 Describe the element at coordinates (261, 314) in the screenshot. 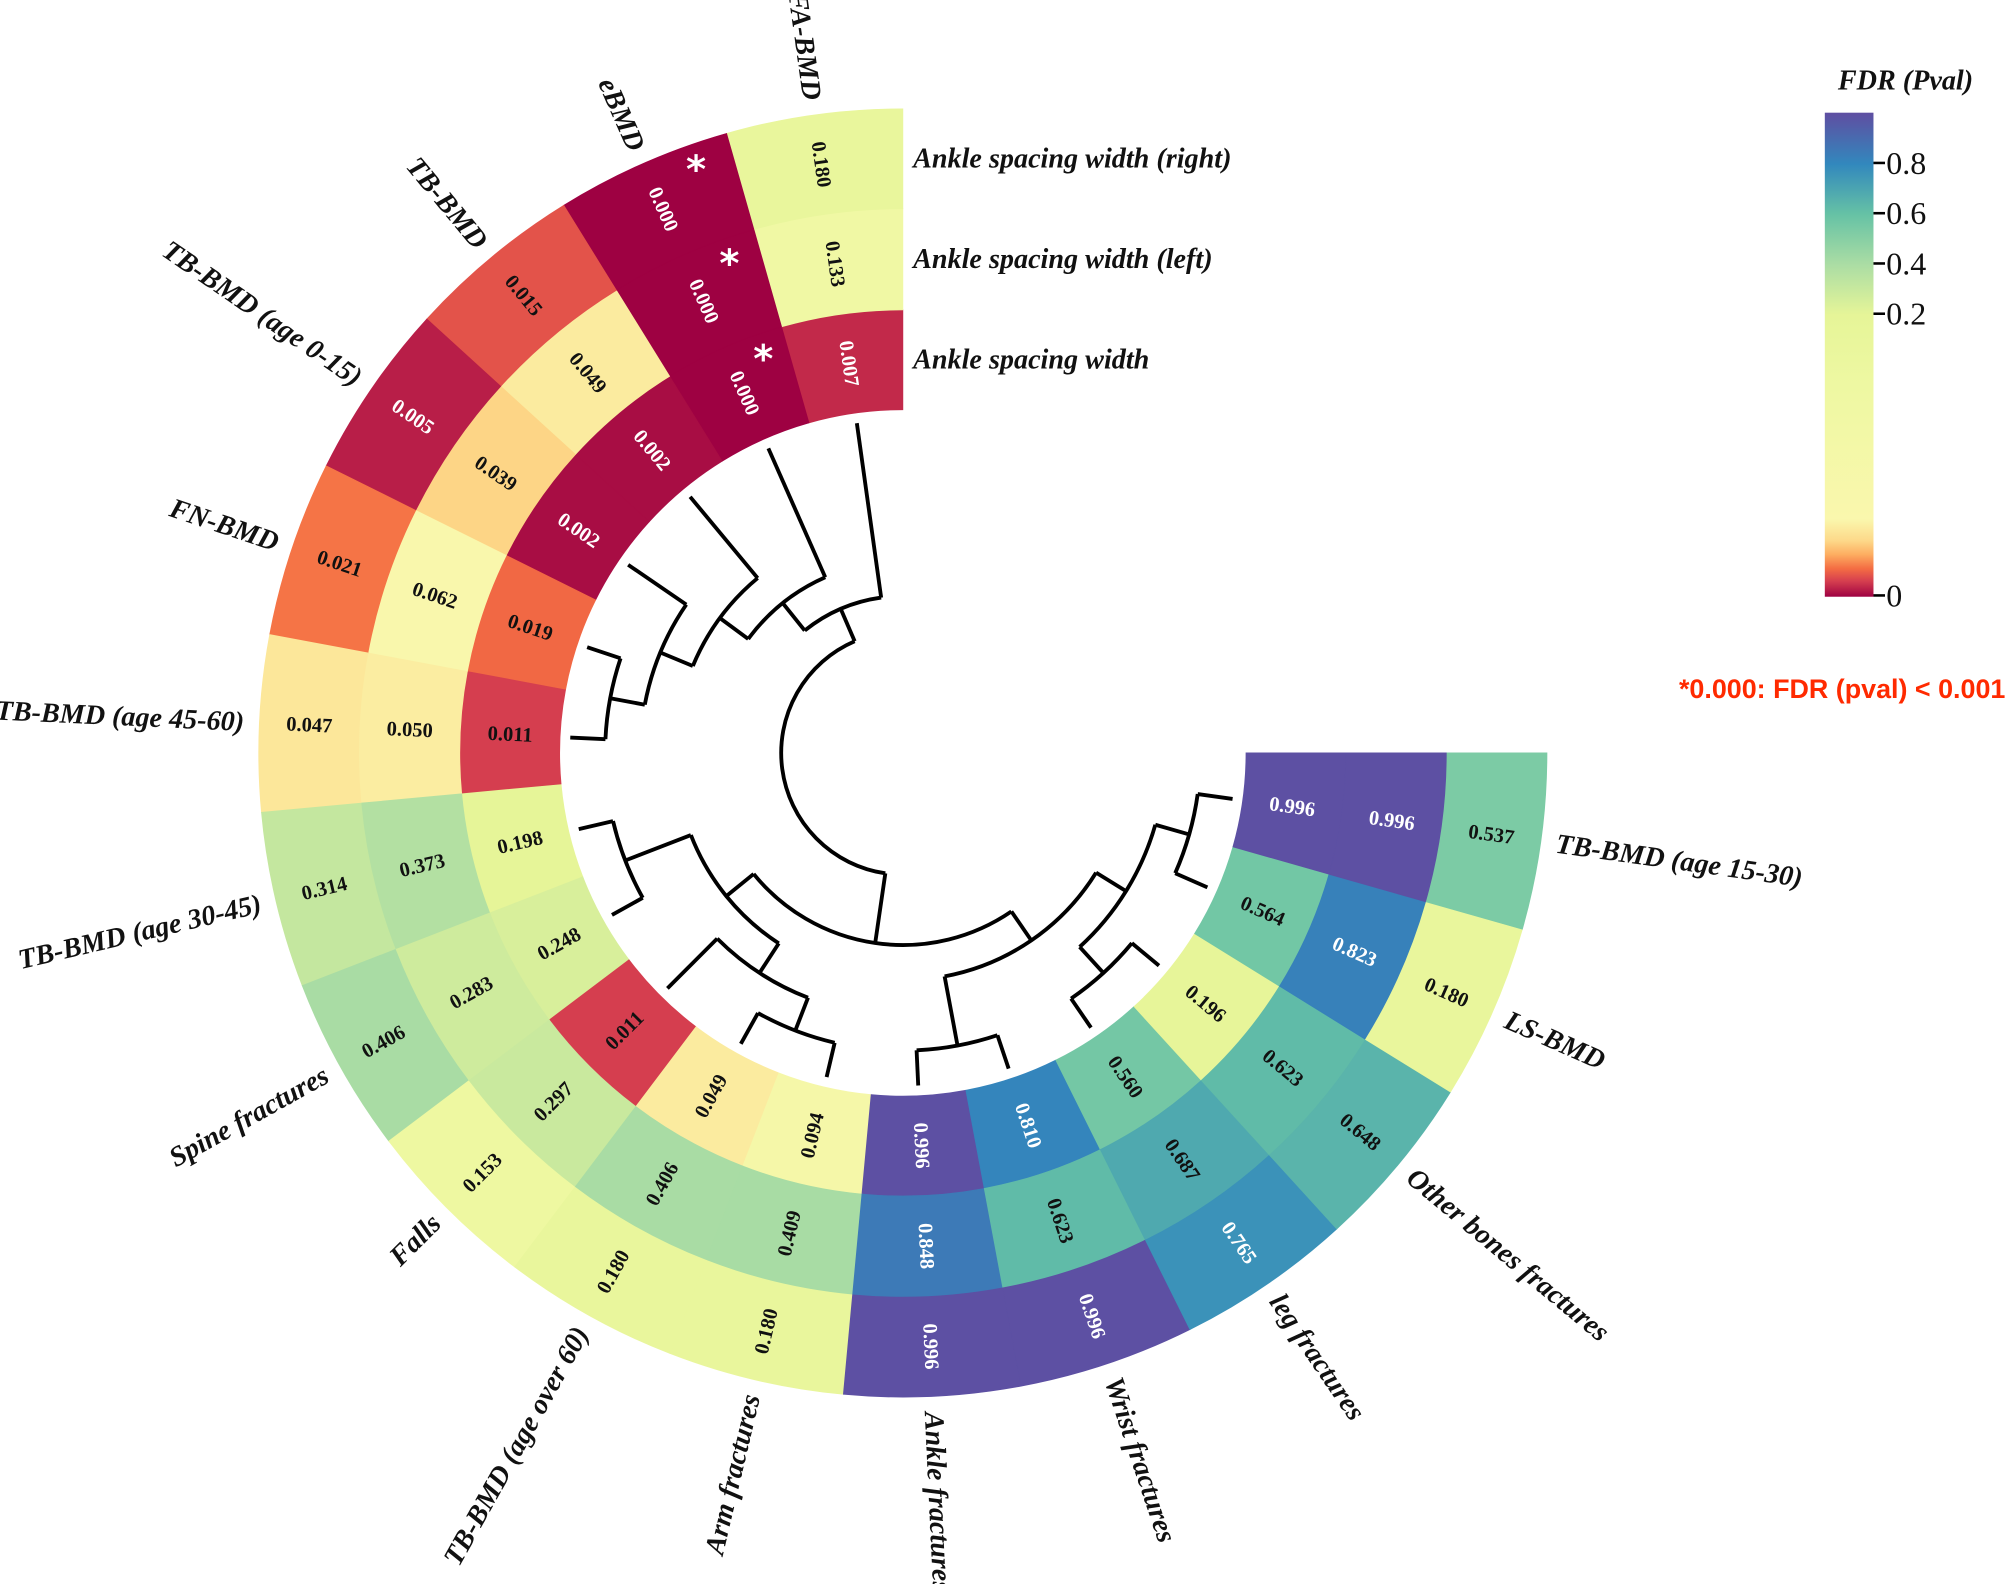

I see `category-label: TB-BMD (age 0-15)` at that location.